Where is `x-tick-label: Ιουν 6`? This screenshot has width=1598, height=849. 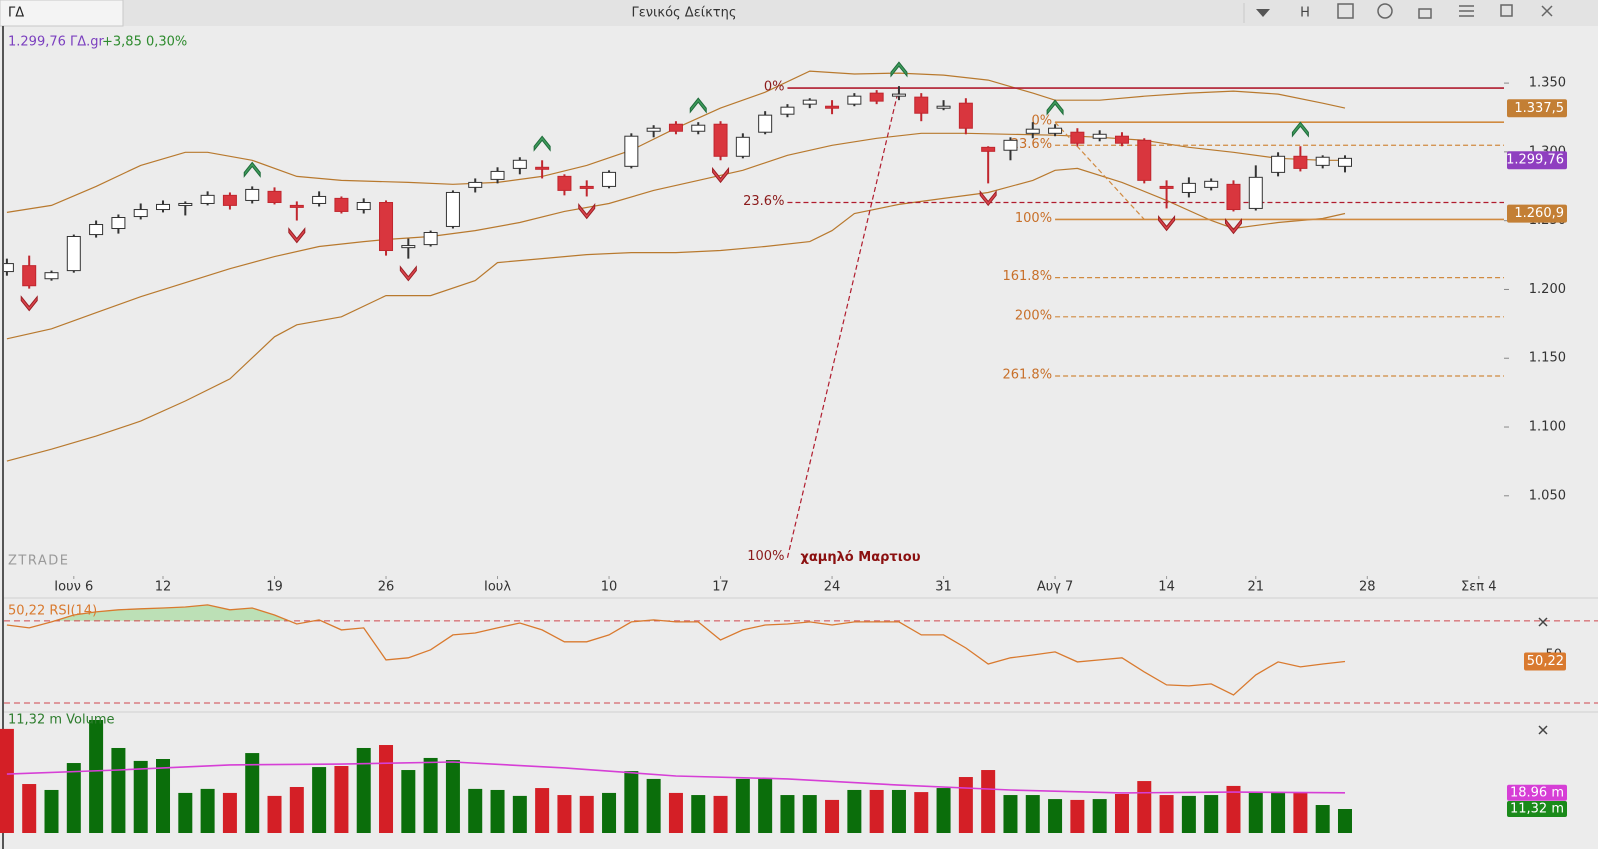 x-tick-label: Ιουν 6 is located at coordinates (73, 587).